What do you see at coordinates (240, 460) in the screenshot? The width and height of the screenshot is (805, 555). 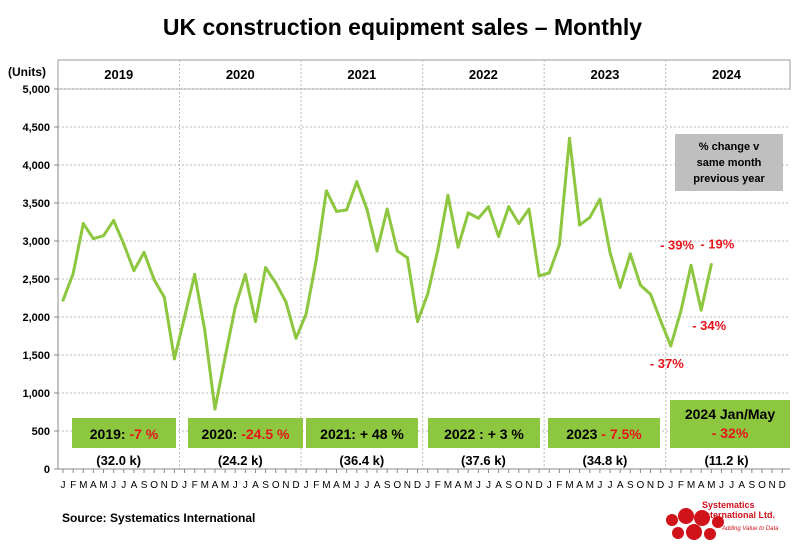 I see `year-total: (24.2 k)` at bounding box center [240, 460].